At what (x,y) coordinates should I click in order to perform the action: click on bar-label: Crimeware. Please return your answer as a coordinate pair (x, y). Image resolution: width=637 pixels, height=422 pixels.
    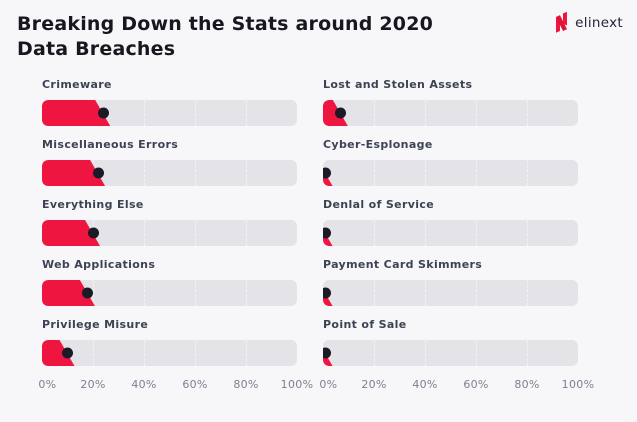
    Looking at the image, I should click on (77, 84).